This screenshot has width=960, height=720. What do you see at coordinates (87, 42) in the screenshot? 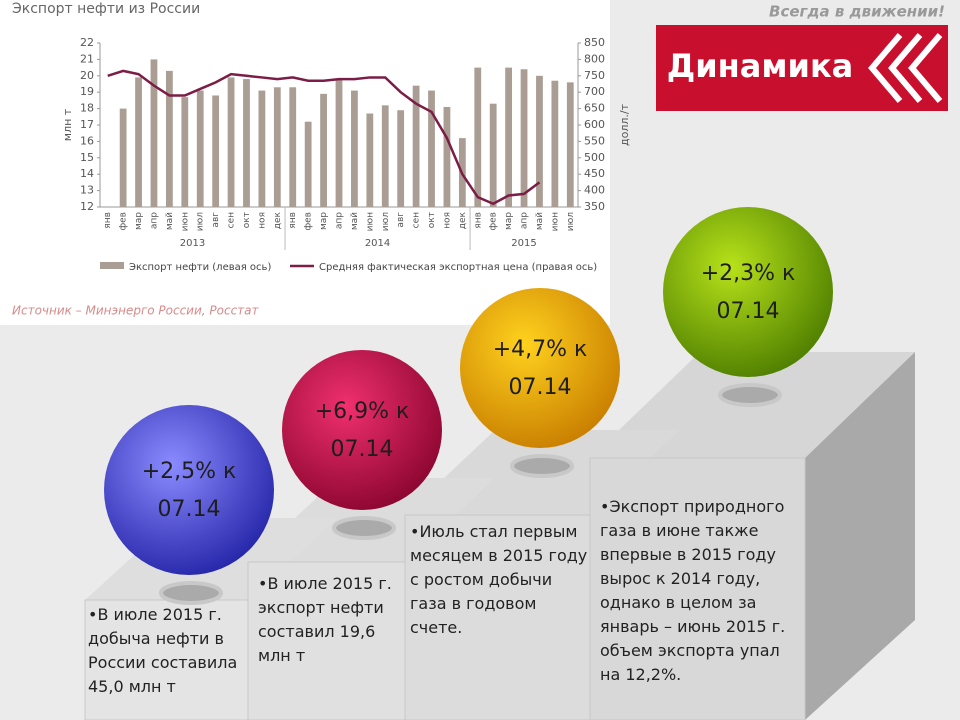
I see `y-tick-label: 22` at bounding box center [87, 42].